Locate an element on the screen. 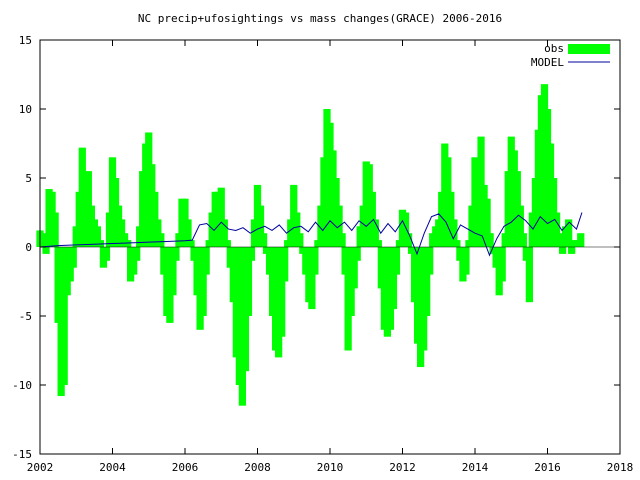 Image resolution: width=640 pixels, height=480 pixels. x-tick-label: 2008 is located at coordinates (257, 467).